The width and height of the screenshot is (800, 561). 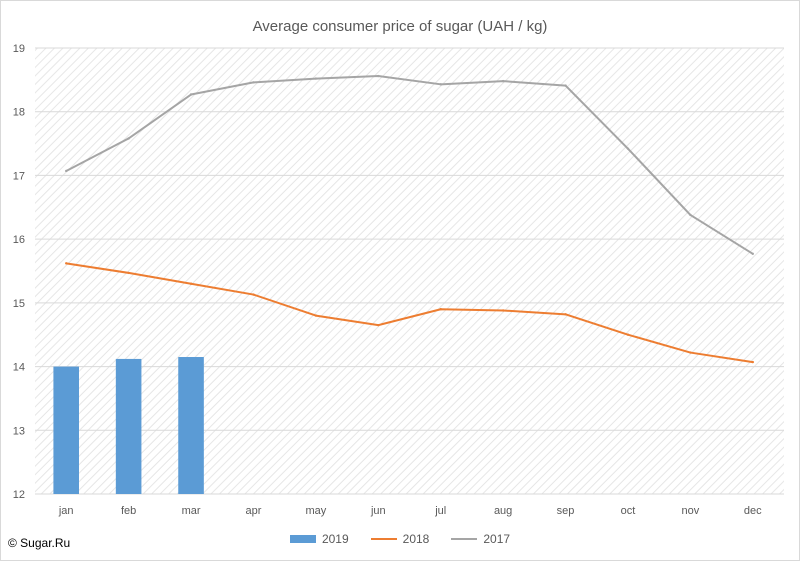 I want to click on y-tick-label-13: 13, so click(x=19, y=431).